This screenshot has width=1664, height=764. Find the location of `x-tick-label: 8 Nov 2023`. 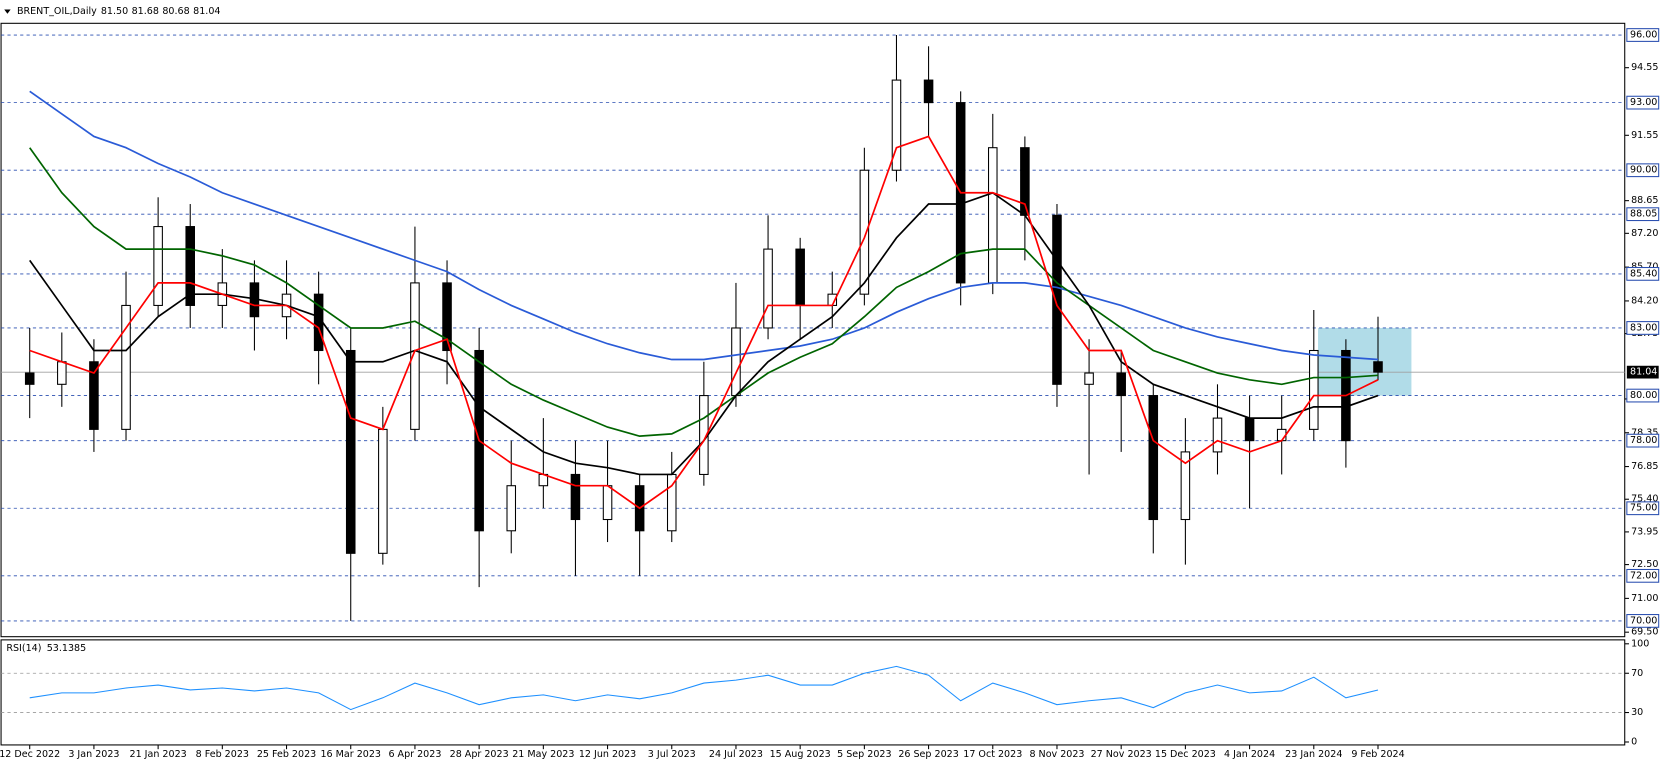

x-tick-label: 8 Nov 2023 is located at coordinates (1056, 754).